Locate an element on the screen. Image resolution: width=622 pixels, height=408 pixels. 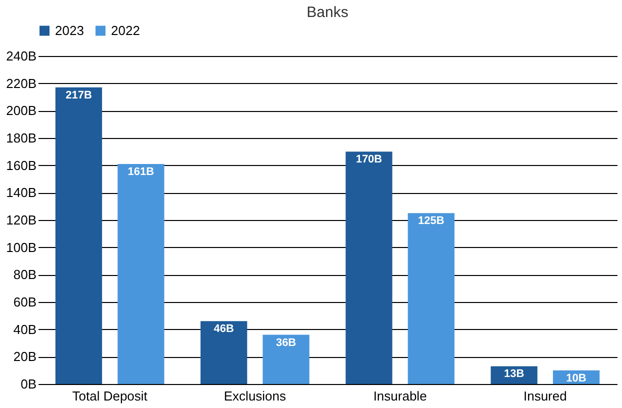
data-label: 161B is located at coordinates (141, 172).